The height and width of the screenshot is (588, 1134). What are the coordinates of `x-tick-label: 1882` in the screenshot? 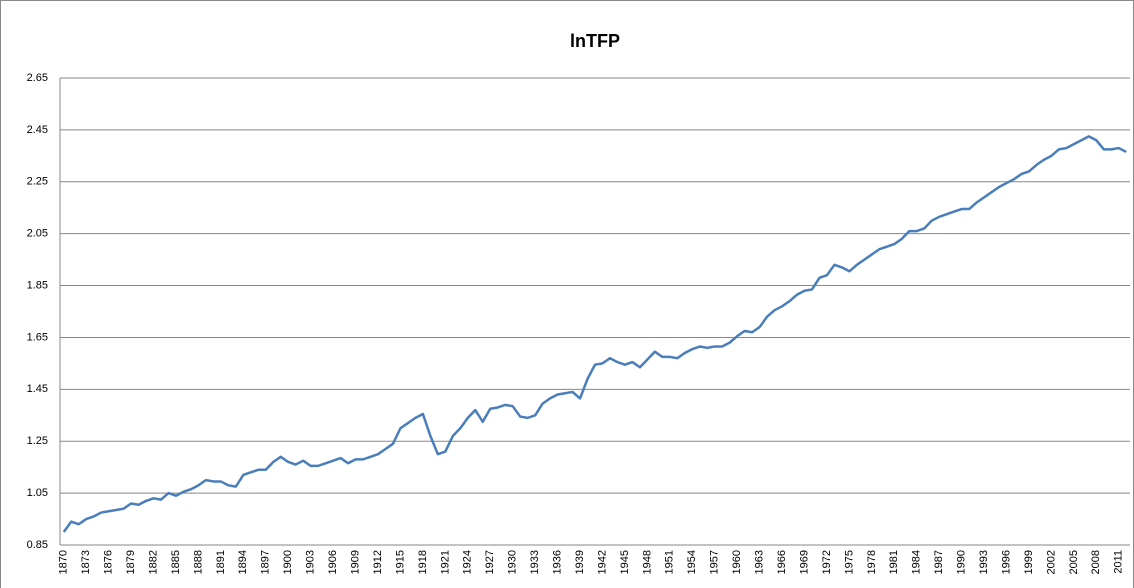 It's located at (153, 562).